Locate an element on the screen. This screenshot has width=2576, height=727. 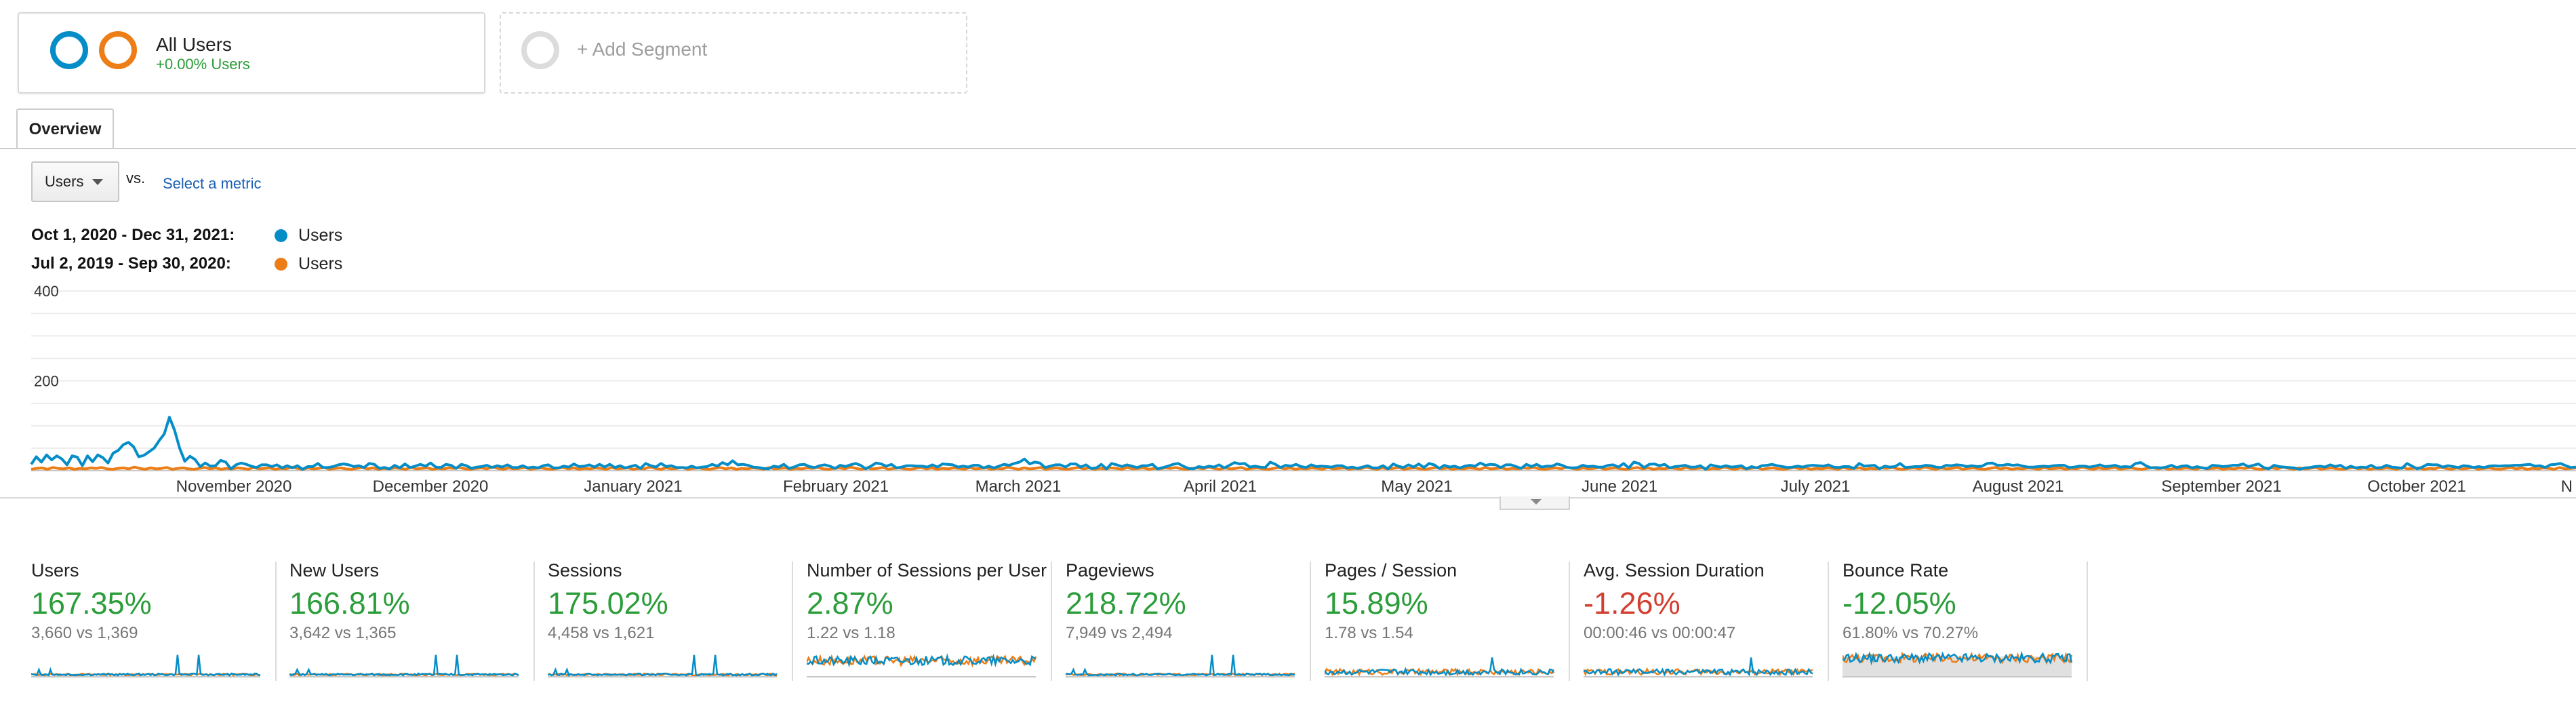
select-metric-link: Select a metric is located at coordinates (212, 183).